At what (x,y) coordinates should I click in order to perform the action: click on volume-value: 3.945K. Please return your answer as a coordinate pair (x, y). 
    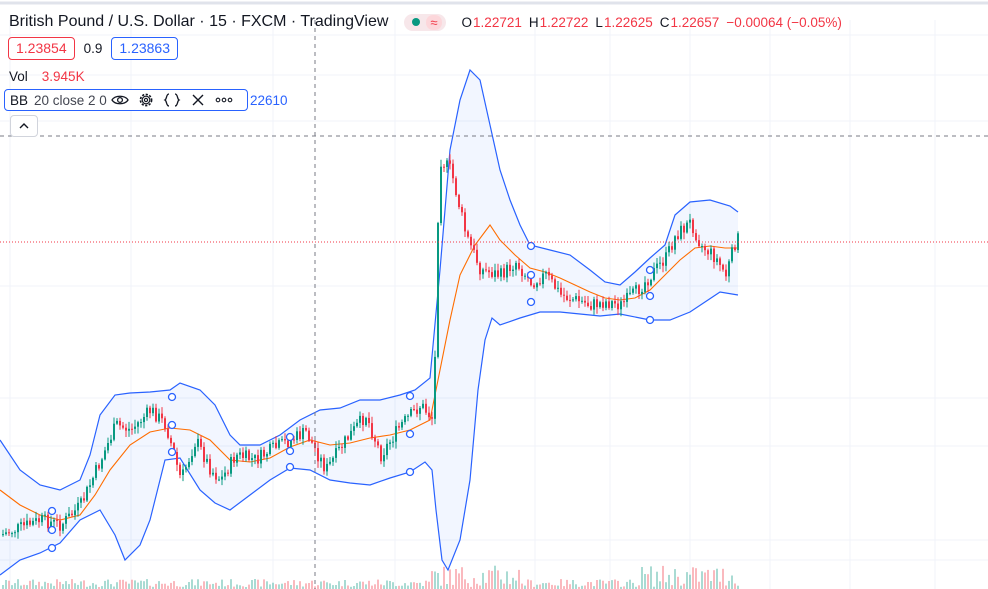
    Looking at the image, I should click on (63, 76).